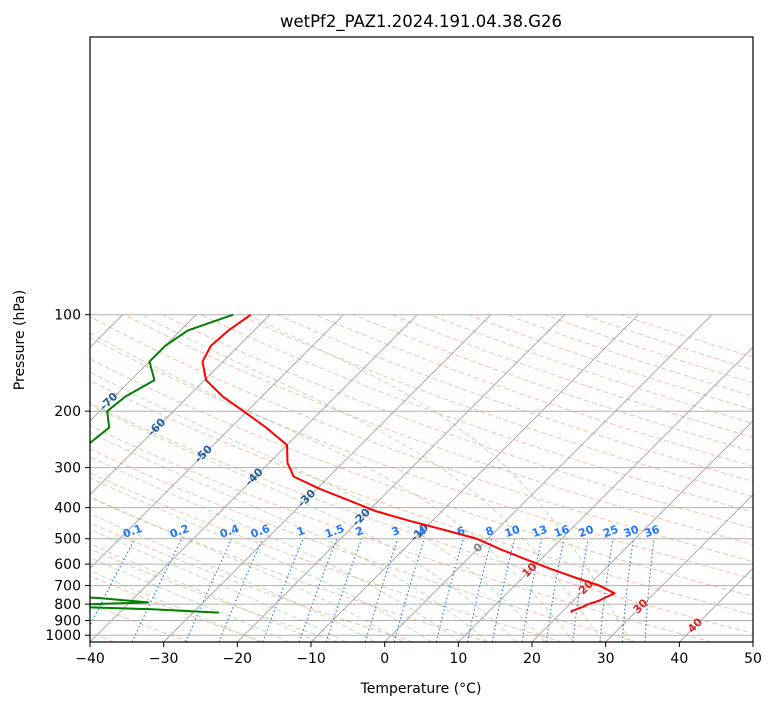  I want to click on x-axis-label: Temperature (°C), so click(421, 689).